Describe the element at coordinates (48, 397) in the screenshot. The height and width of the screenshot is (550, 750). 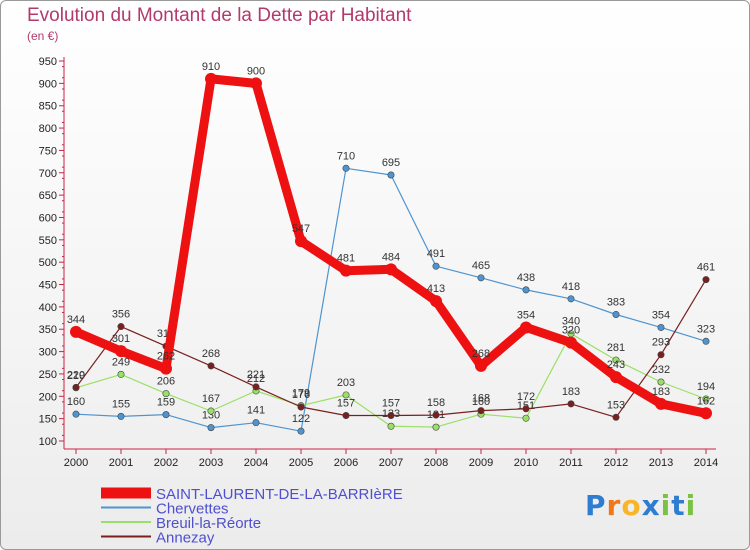
I see `y-tick-label: 200` at that location.